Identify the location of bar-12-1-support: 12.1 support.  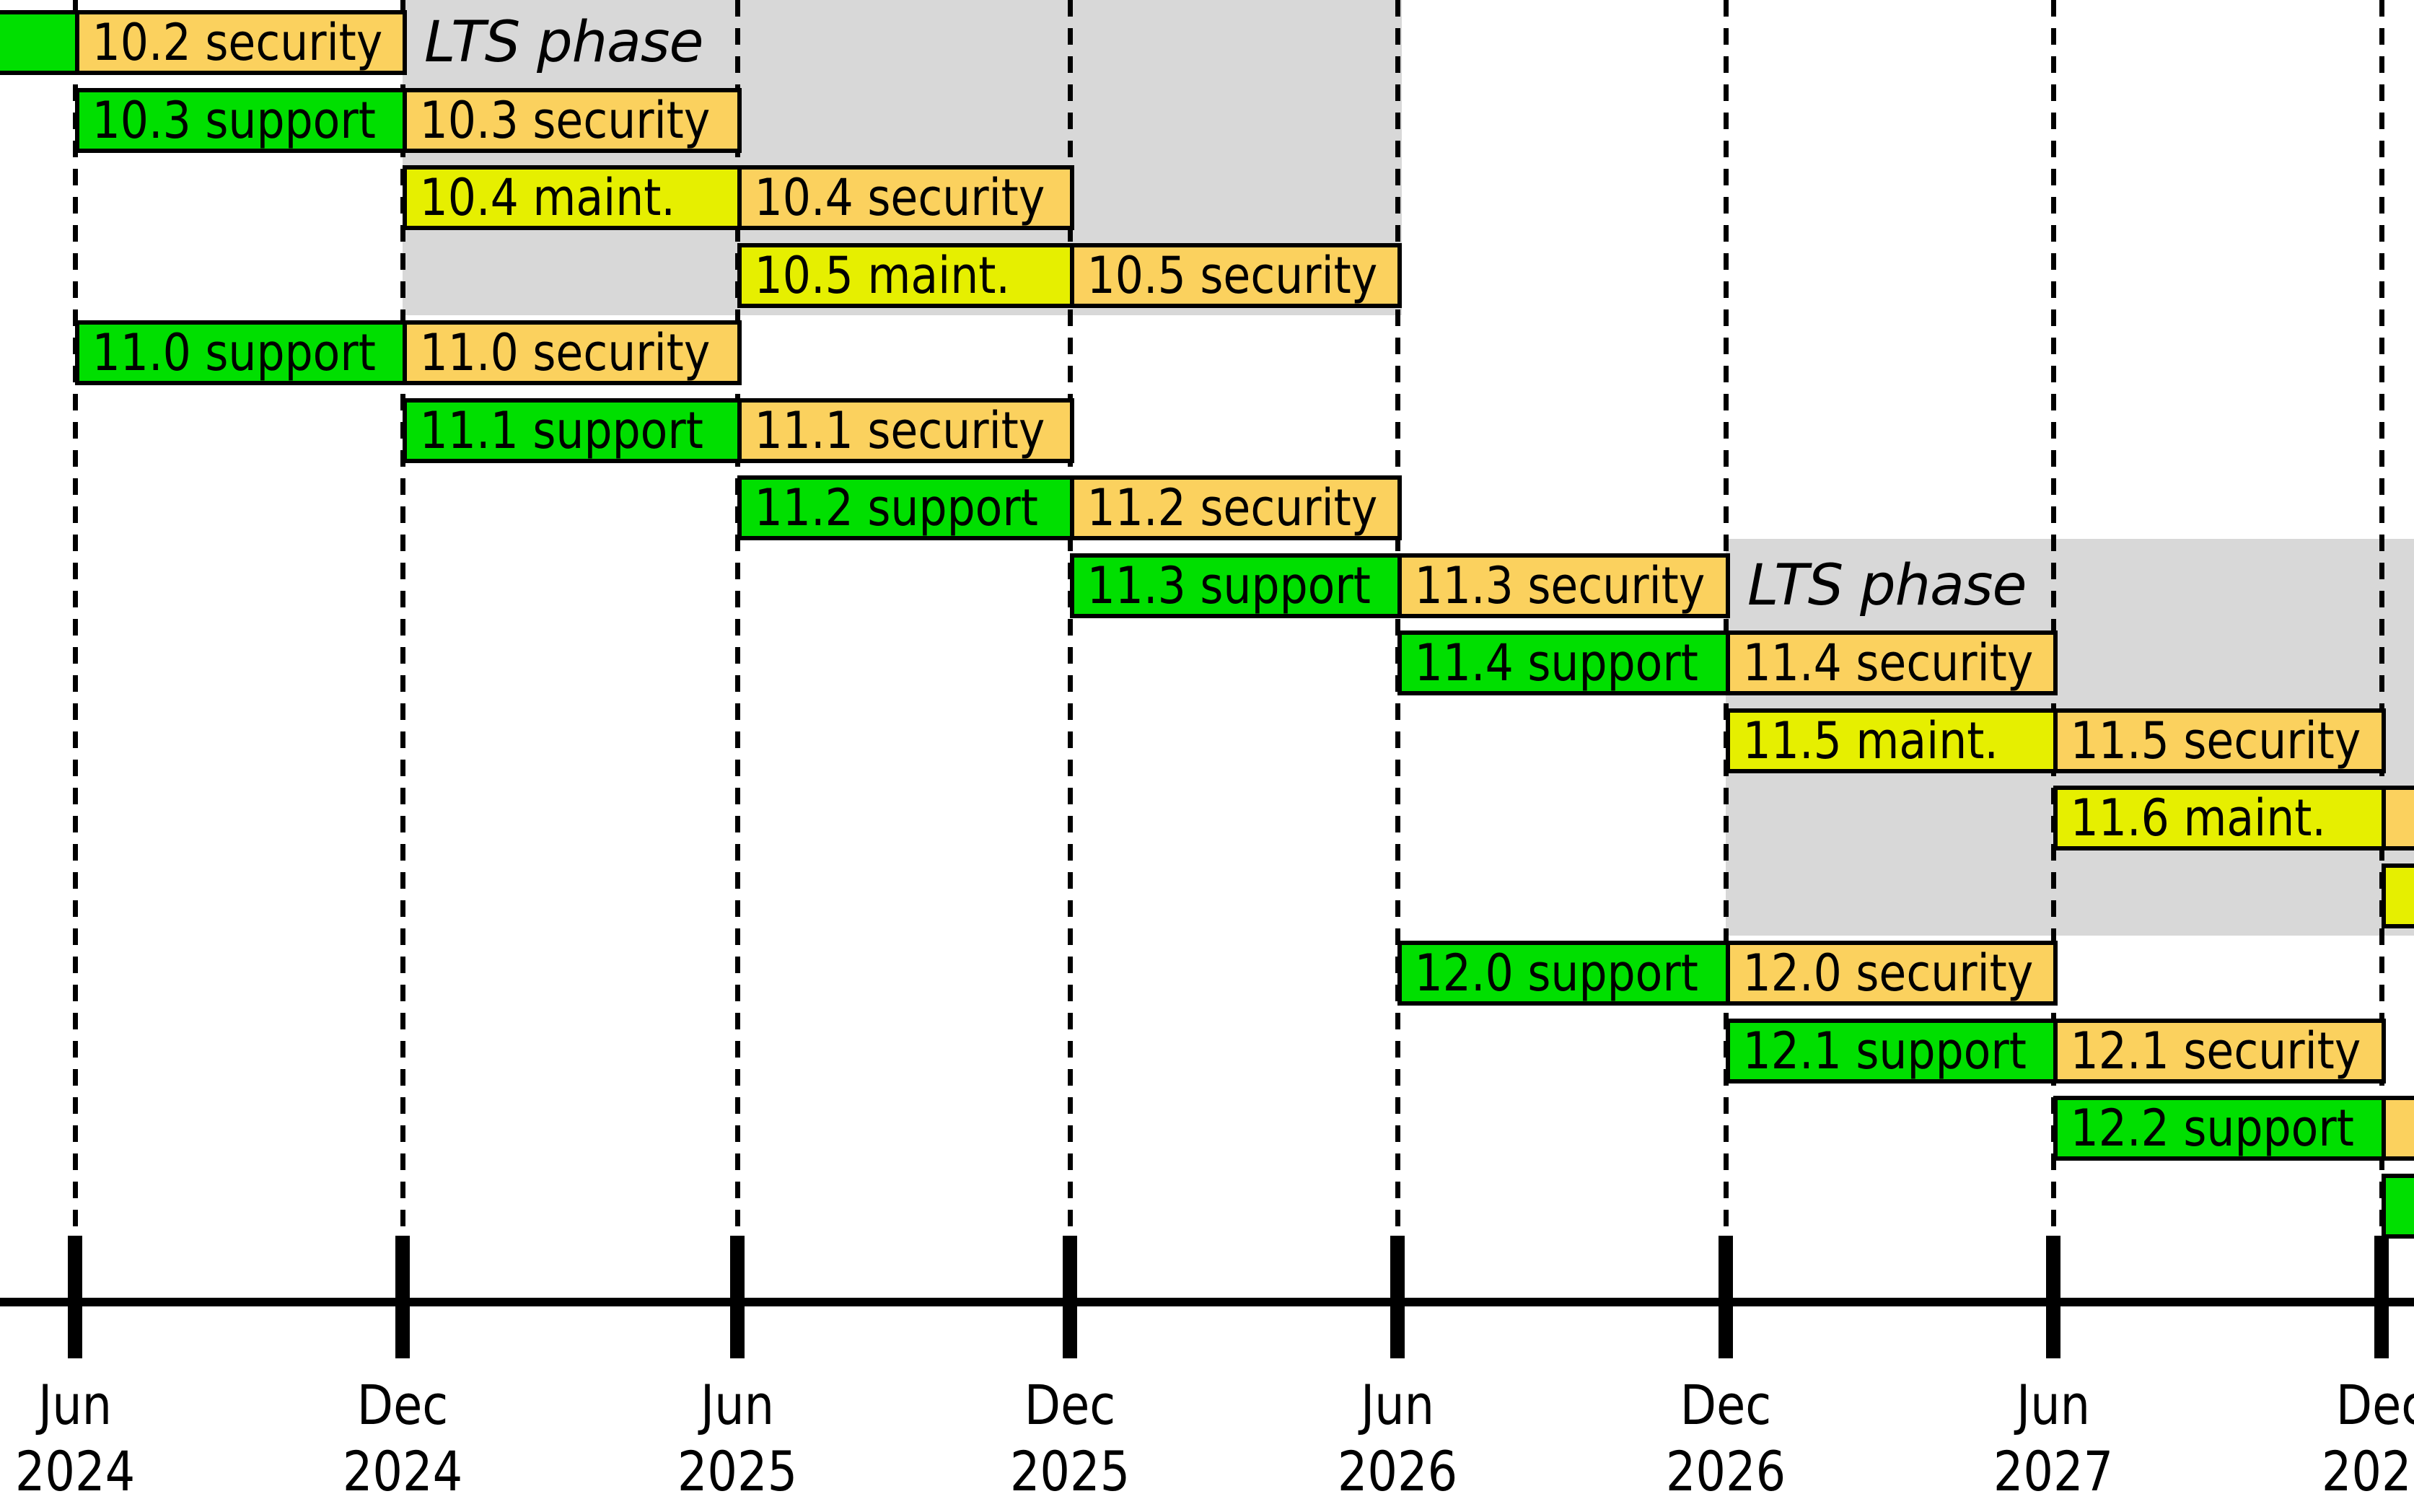
(1892, 1051).